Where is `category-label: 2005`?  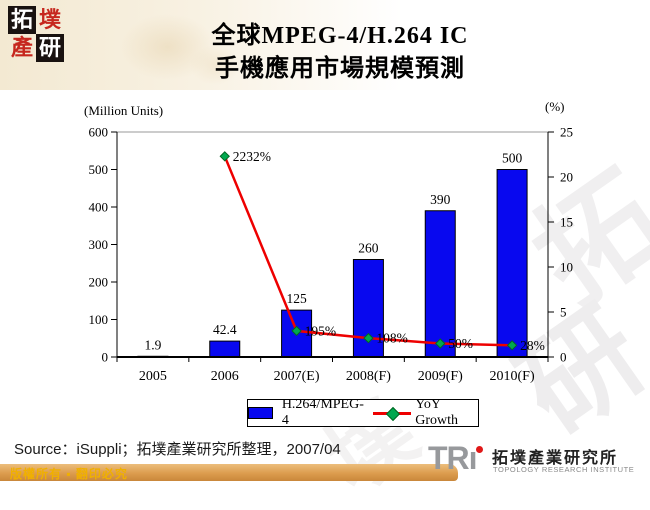 category-label: 2005 is located at coordinates (153, 376).